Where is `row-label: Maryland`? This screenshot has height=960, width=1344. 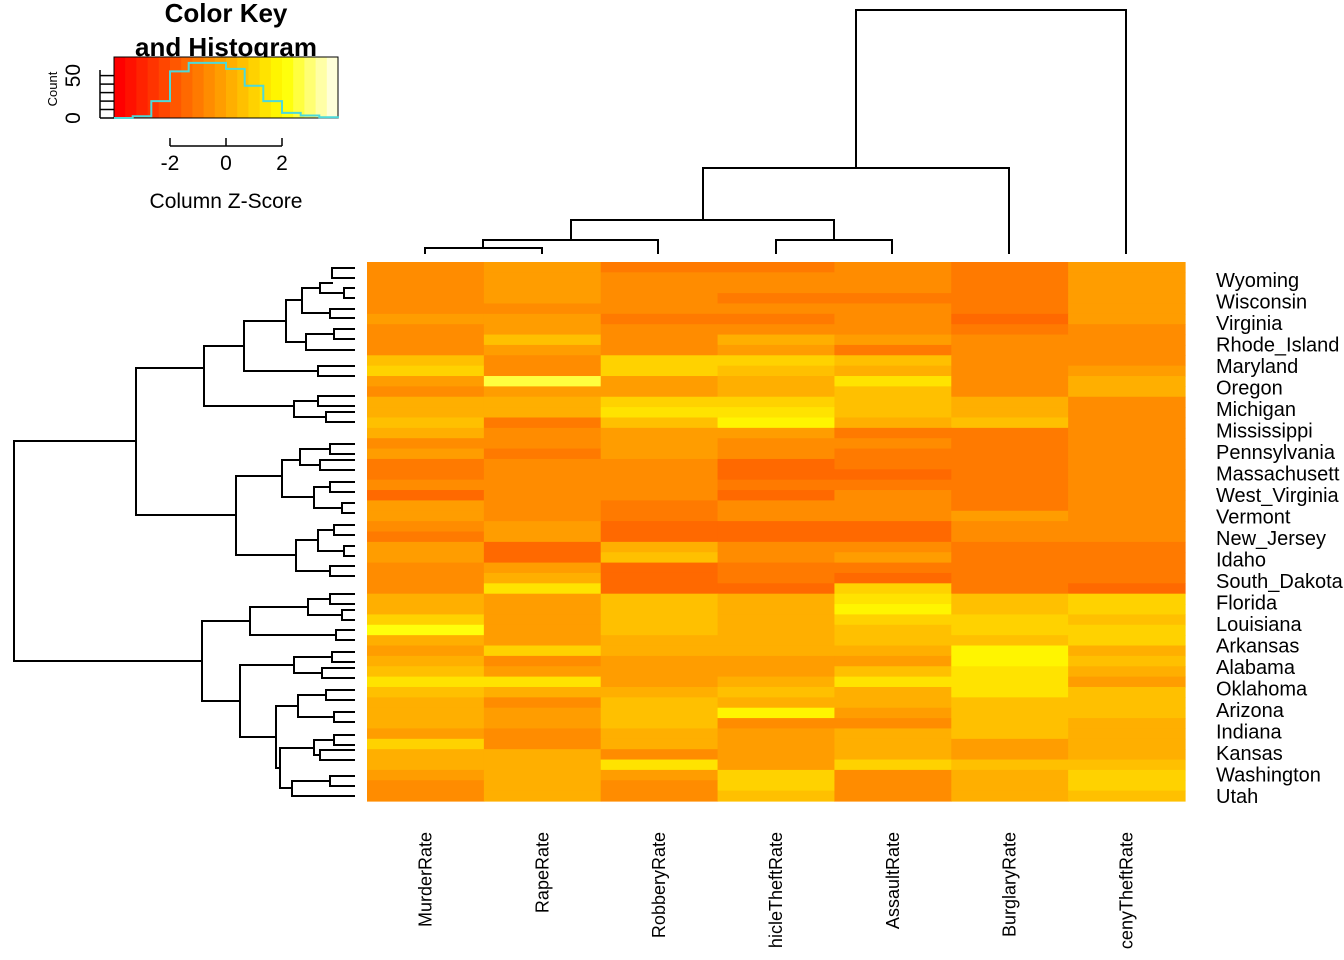
row-label: Maryland is located at coordinates (1257, 367).